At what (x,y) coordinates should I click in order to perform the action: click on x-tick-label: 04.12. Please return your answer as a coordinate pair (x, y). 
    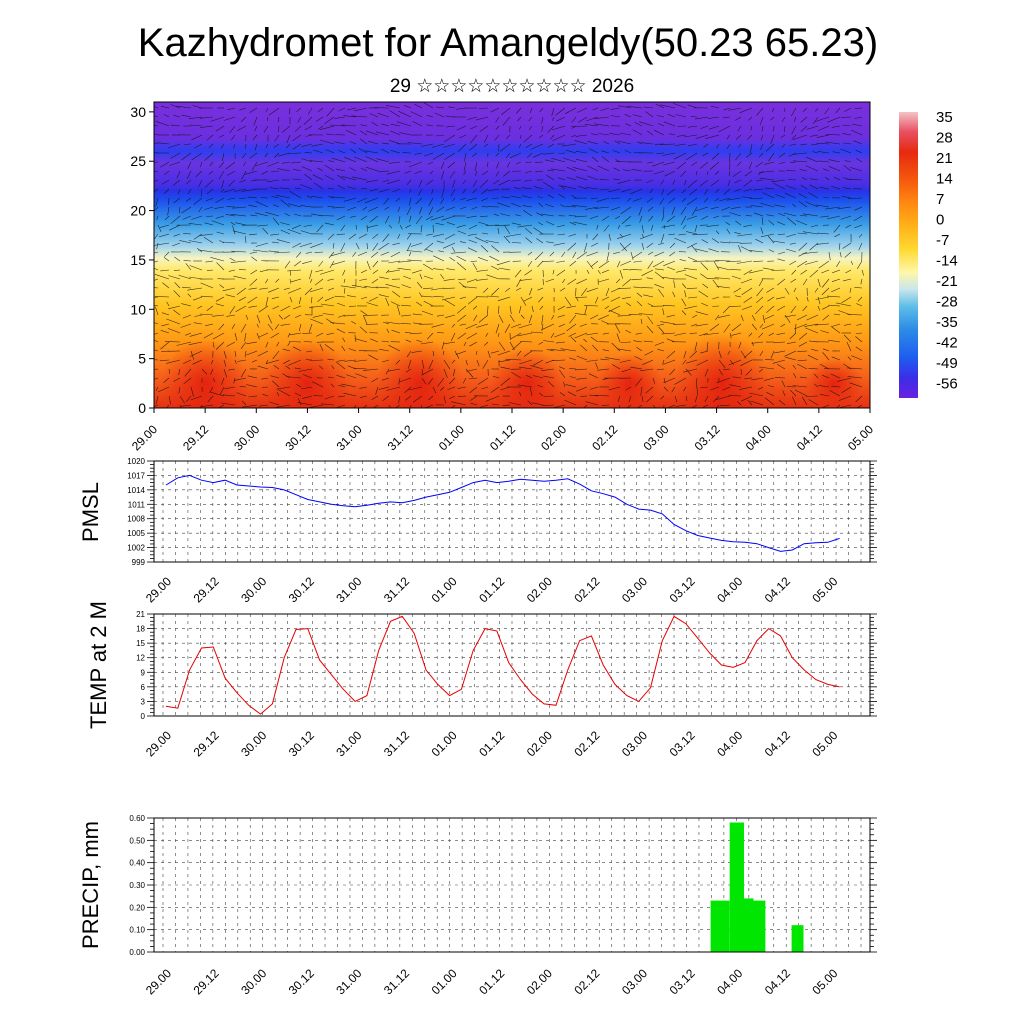
    Looking at the image, I should click on (777, 743).